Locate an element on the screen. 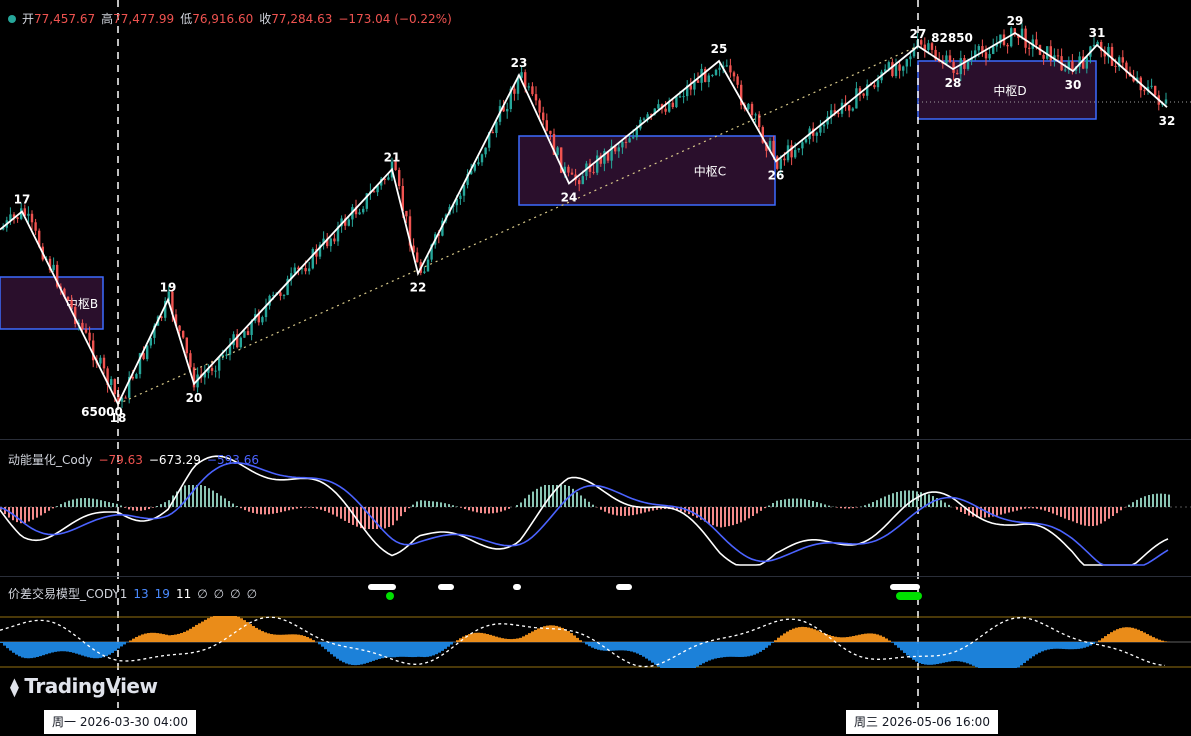 This screenshot has width=1191, height=736. stroke-point-label: 20 is located at coordinates (194, 398).